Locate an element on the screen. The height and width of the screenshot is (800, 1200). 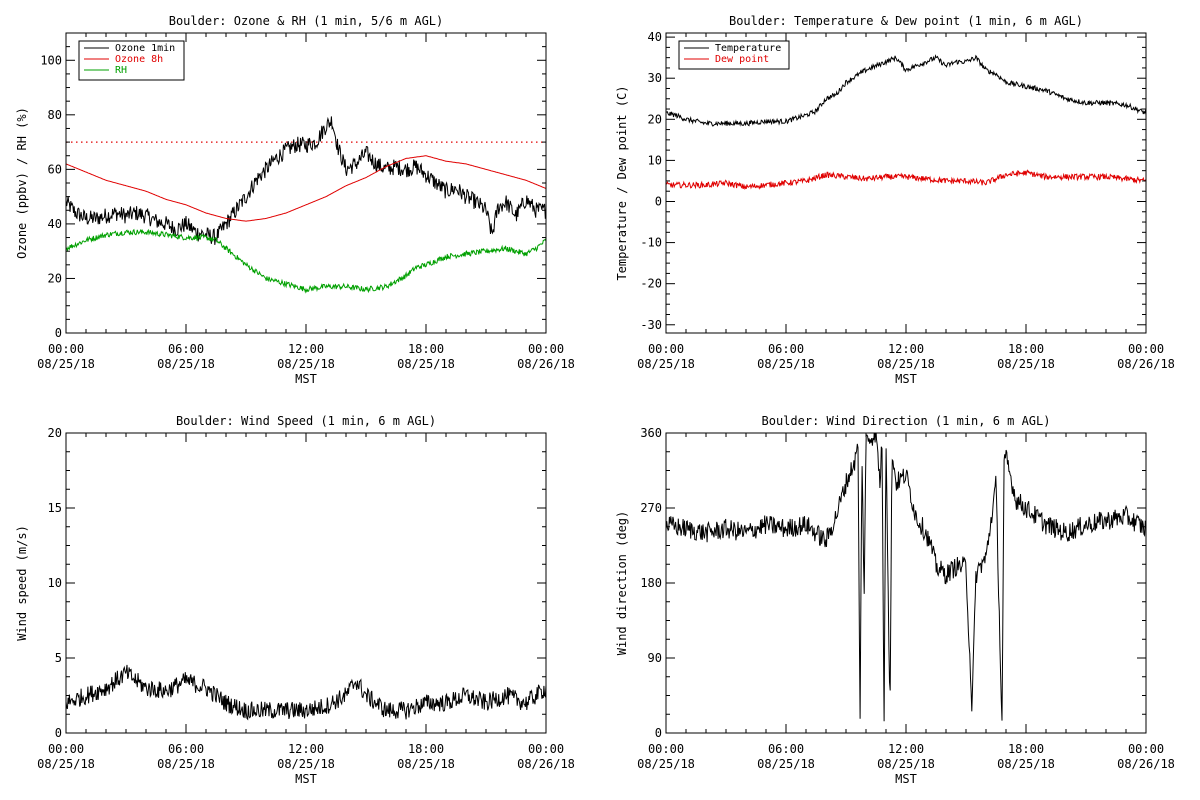
legend-entry: Temperature is located at coordinates (748, 48).